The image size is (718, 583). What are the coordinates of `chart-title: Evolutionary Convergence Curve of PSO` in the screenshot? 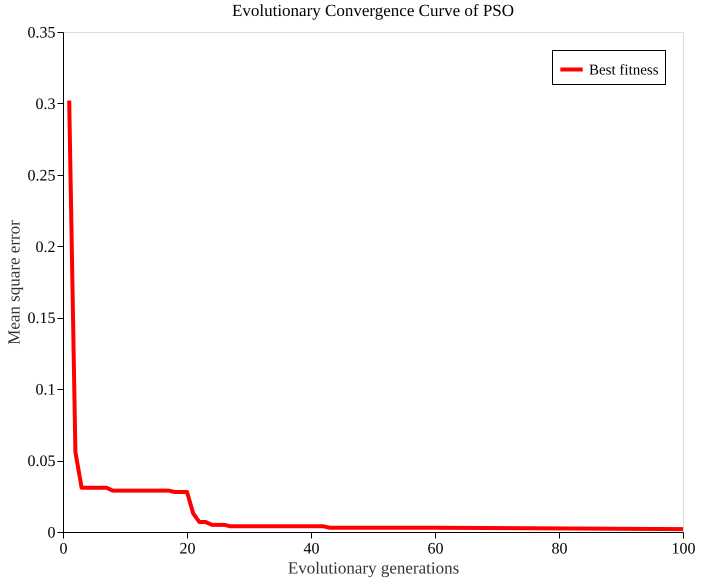 It's located at (373, 10).